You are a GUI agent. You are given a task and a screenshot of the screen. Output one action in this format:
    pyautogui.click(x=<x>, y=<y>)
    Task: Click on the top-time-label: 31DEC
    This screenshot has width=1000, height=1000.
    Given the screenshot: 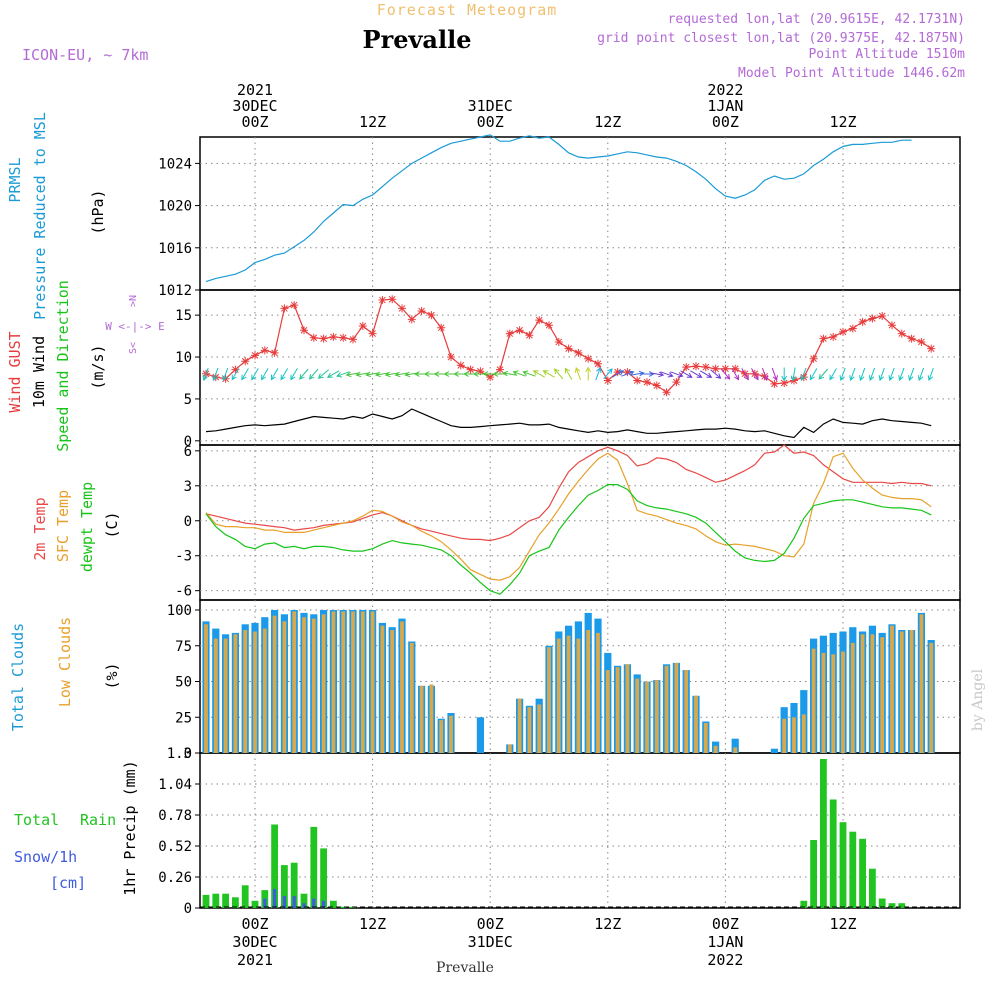 What is the action you would take?
    pyautogui.click(x=490, y=106)
    